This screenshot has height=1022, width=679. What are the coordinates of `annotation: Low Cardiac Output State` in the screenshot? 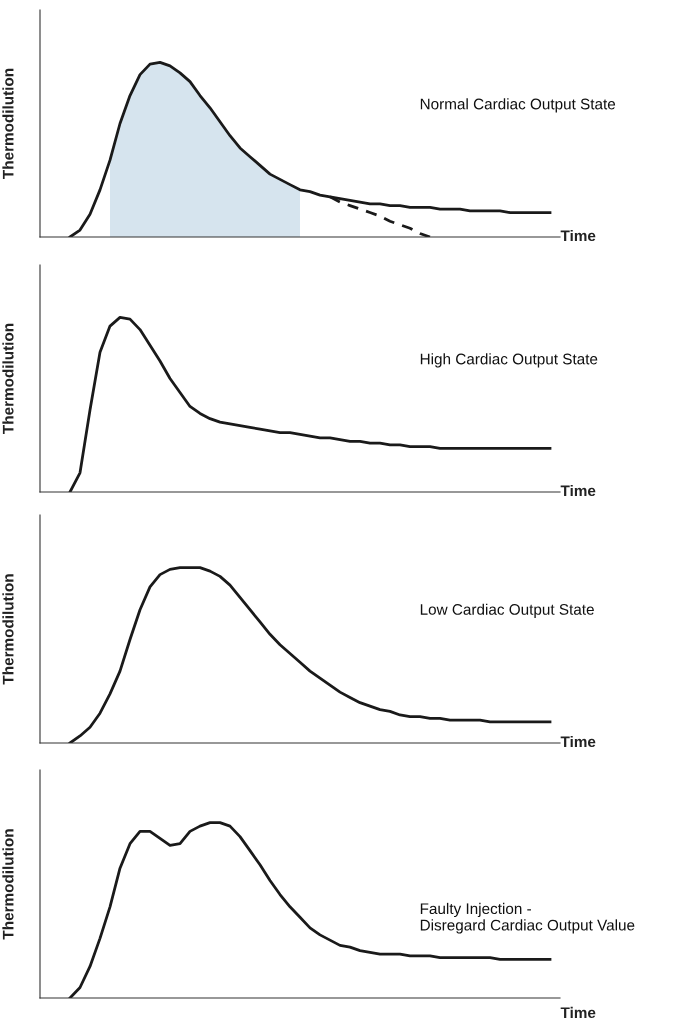 It's located at (507, 610).